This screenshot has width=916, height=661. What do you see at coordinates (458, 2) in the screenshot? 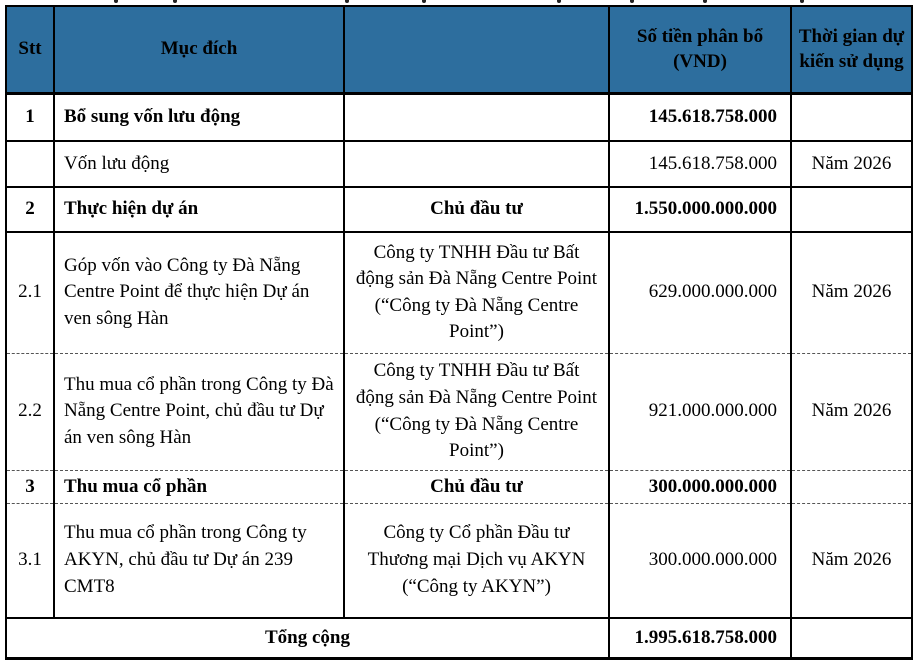
I see `clipped-text-artifacts` at bounding box center [458, 2].